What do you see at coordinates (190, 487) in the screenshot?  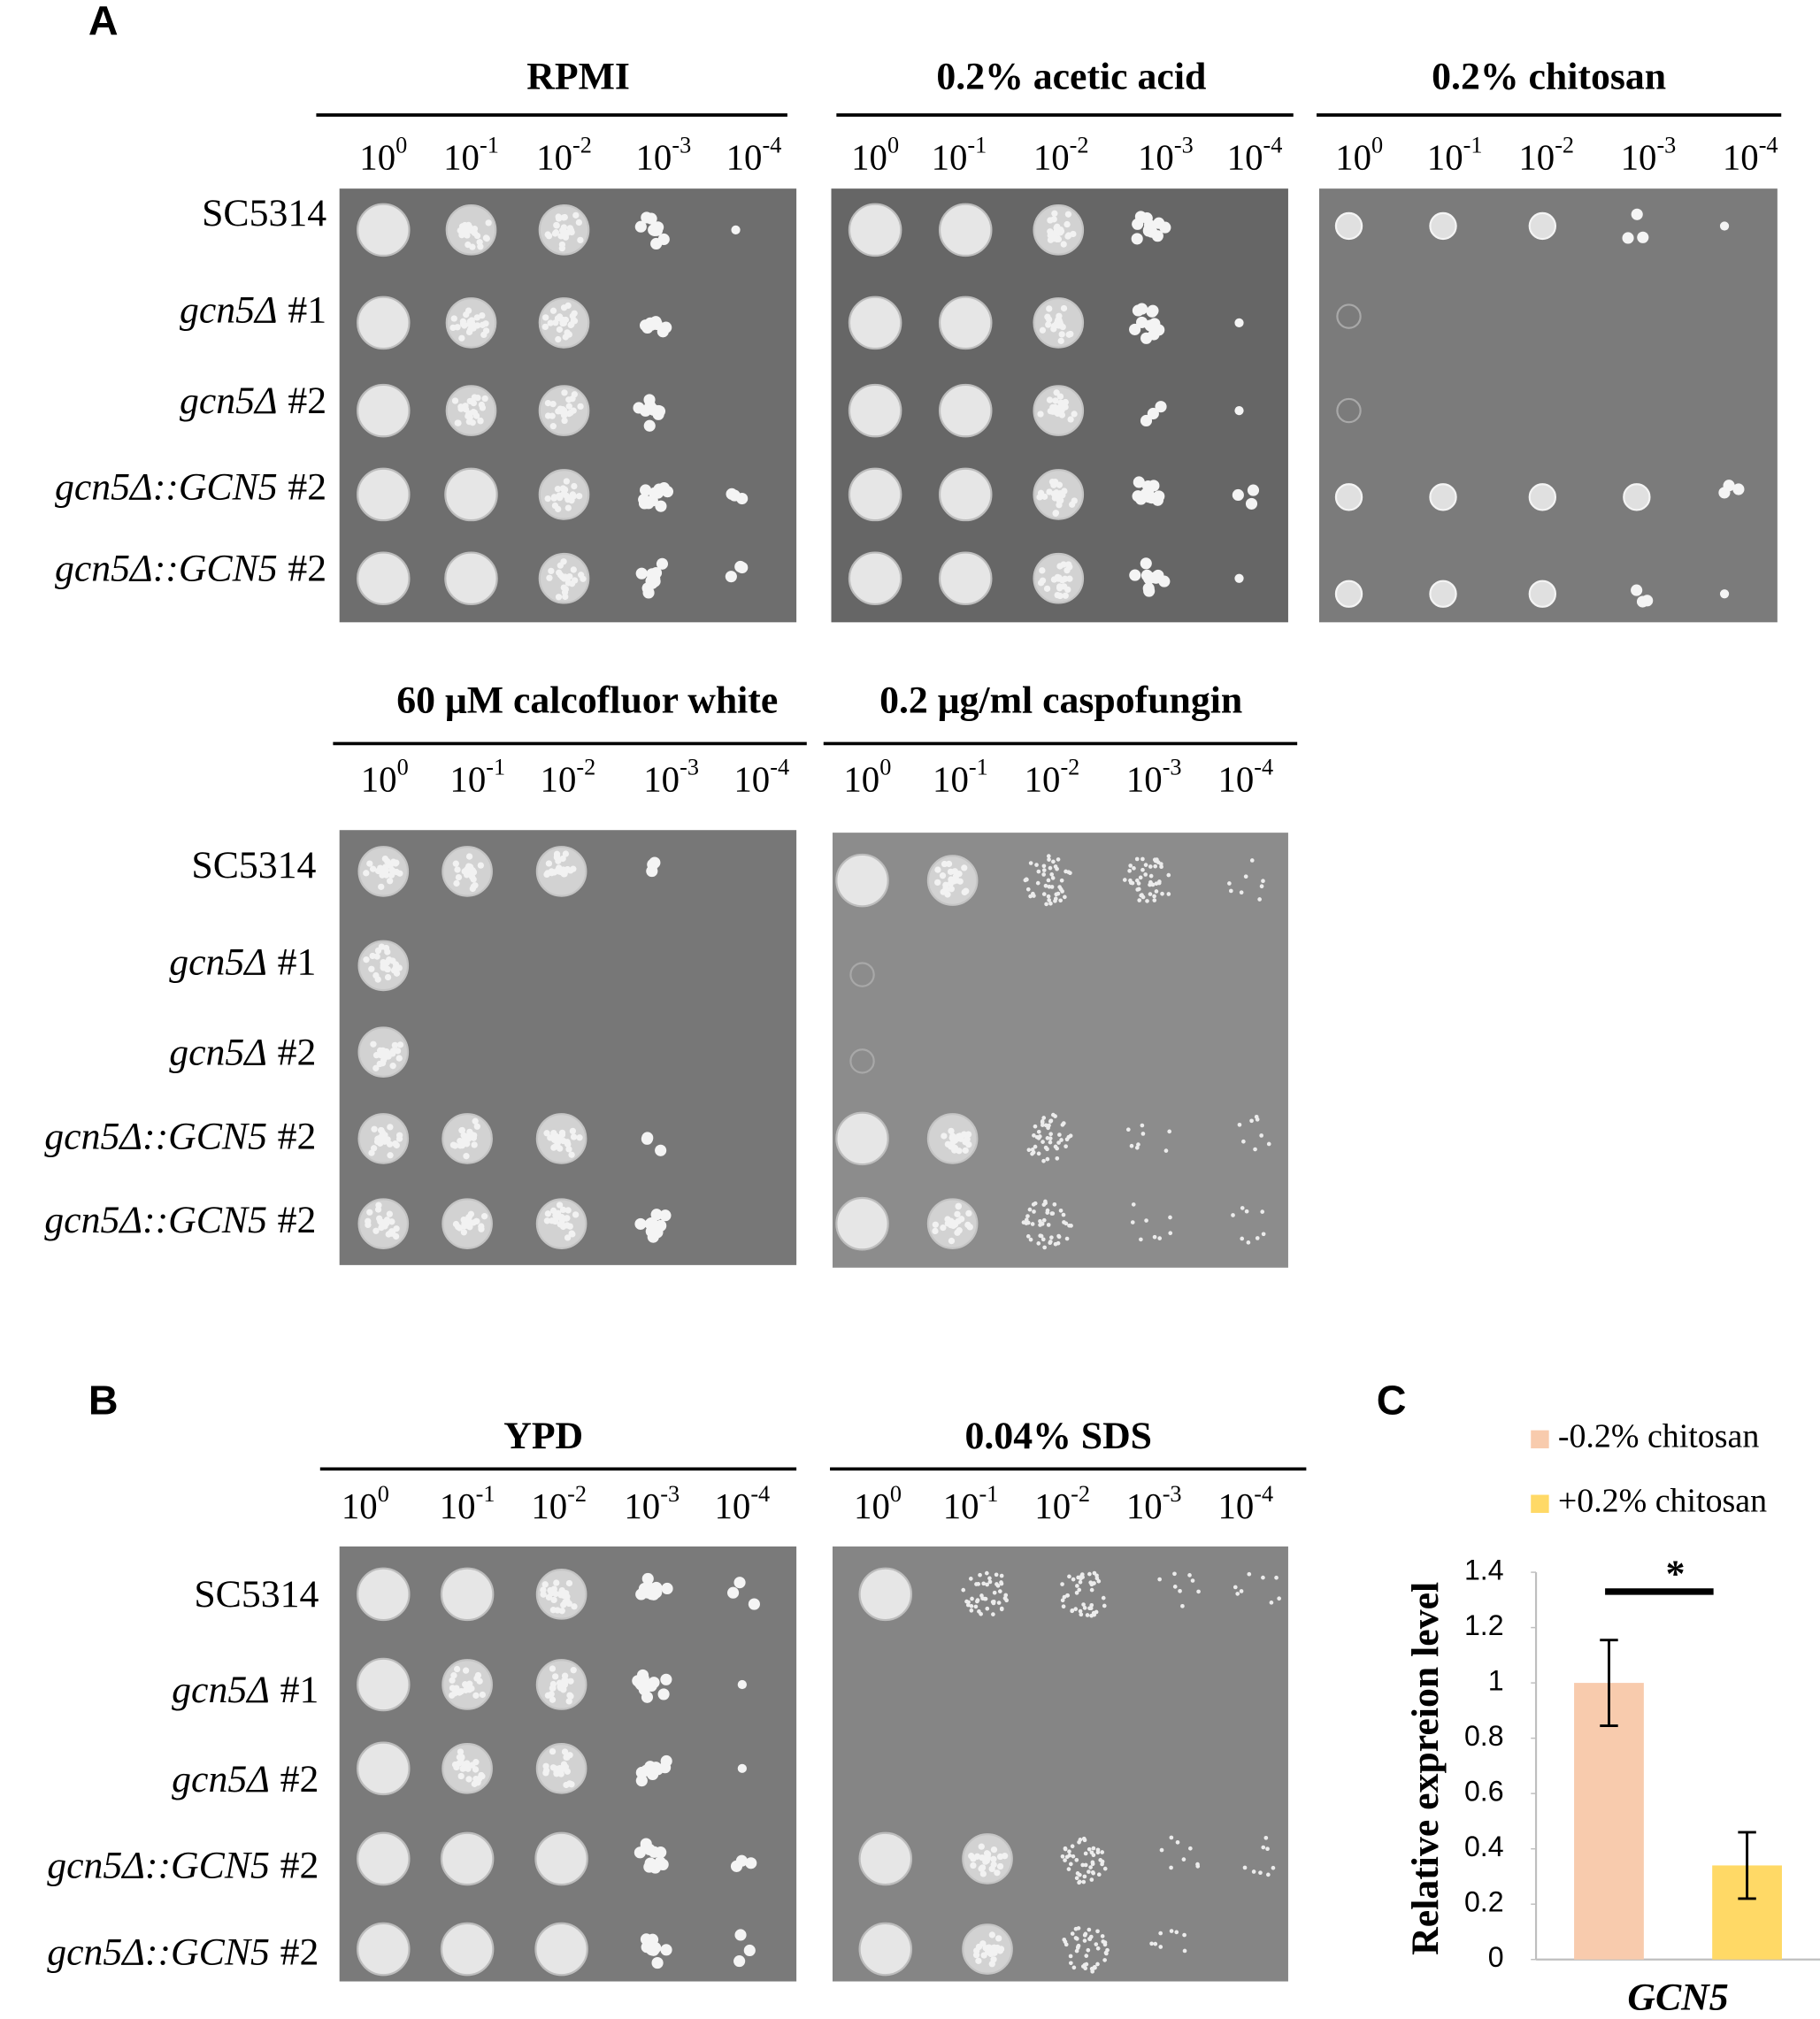 I see `strain-label: gcn5Δ::GCN5 #2` at bounding box center [190, 487].